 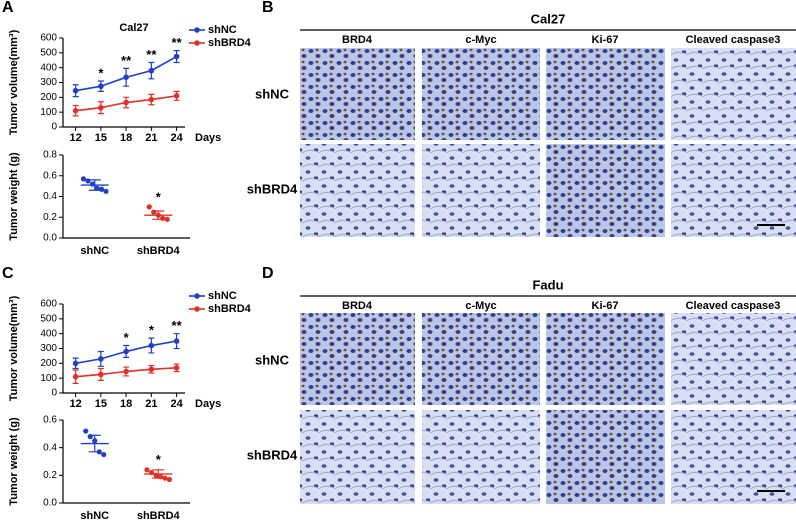 I want to click on y-tick-label: 0.8, so click(x=50, y=155).